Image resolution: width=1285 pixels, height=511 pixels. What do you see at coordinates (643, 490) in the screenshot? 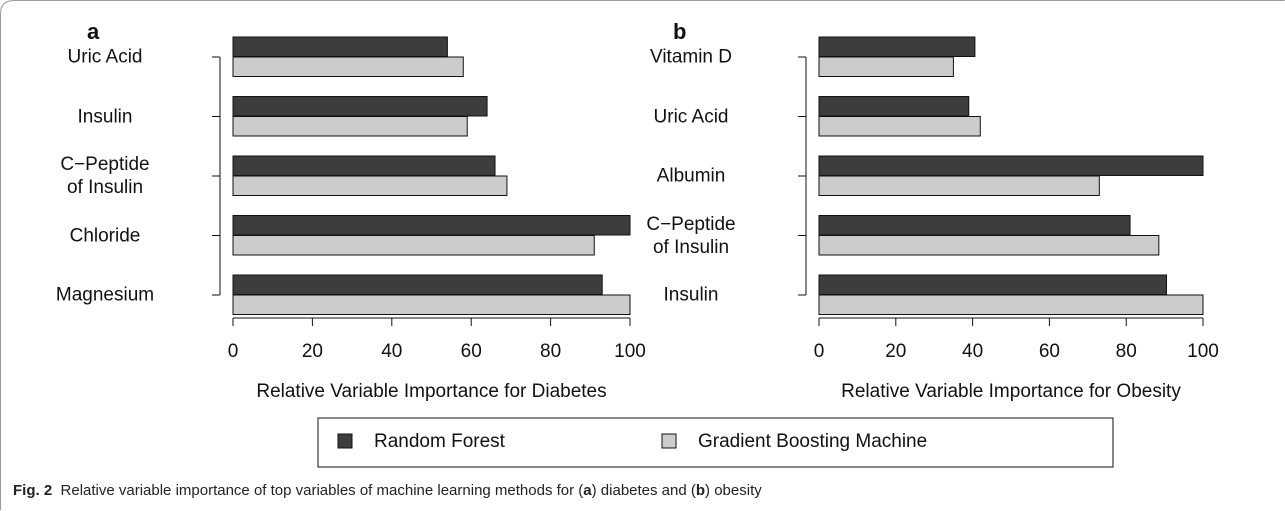
I see `caption-text: ) diabetes and (` at bounding box center [643, 490].